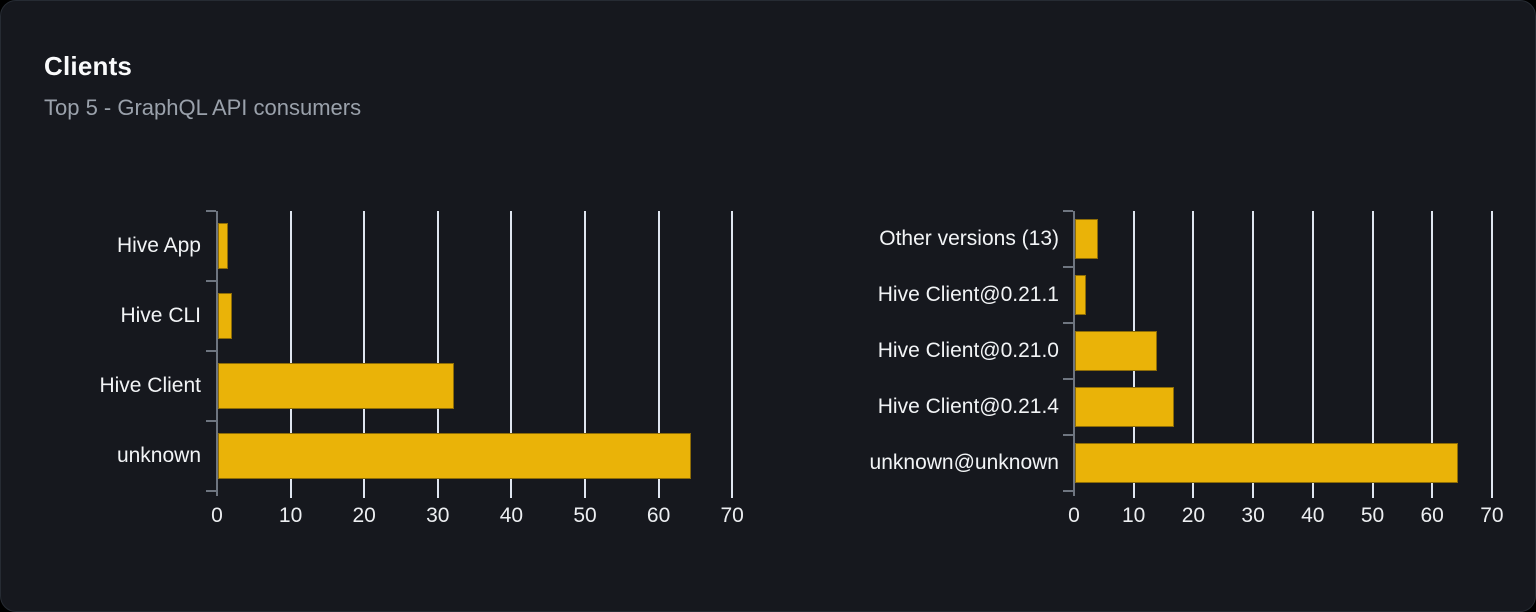 This screenshot has height=612, width=1536. I want to click on card-title: Clients, so click(88, 66).